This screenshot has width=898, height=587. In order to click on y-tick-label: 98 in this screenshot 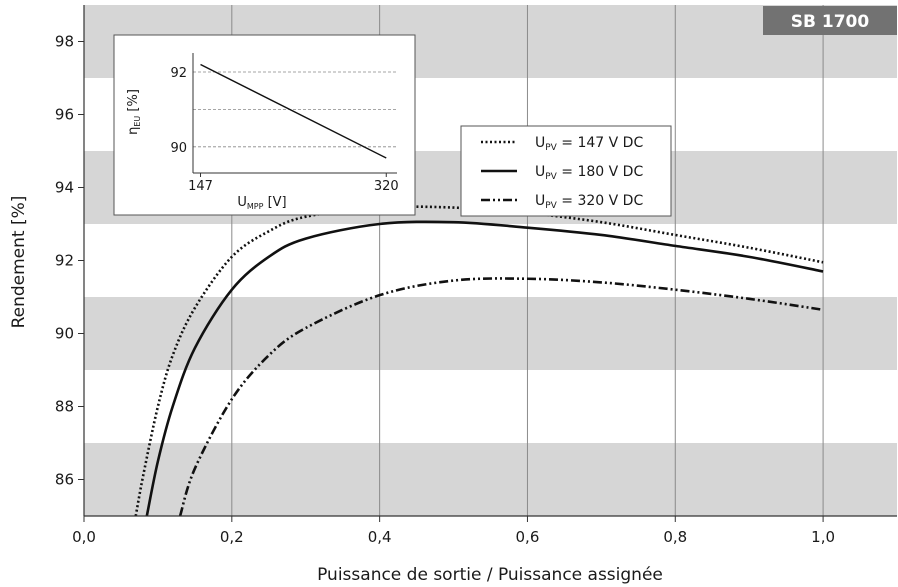, I will do `click(64, 42)`.